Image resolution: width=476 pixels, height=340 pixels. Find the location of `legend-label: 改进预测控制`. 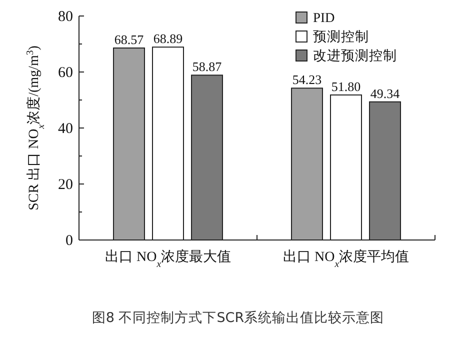

legend-label: 改进预测控制 is located at coordinates (355, 55).